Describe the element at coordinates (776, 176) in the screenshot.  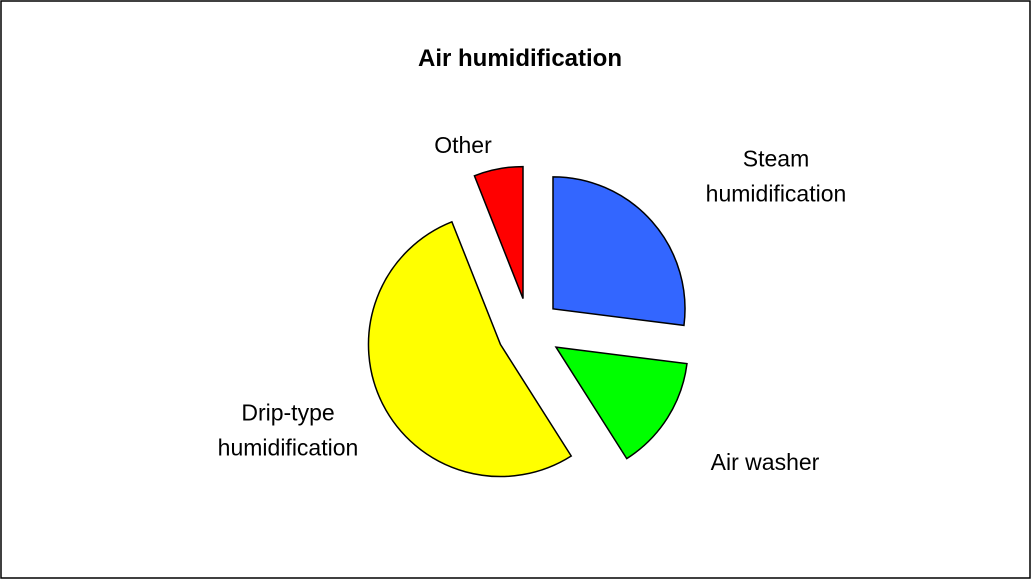
I see `slice-label: Steam humidification` at that location.